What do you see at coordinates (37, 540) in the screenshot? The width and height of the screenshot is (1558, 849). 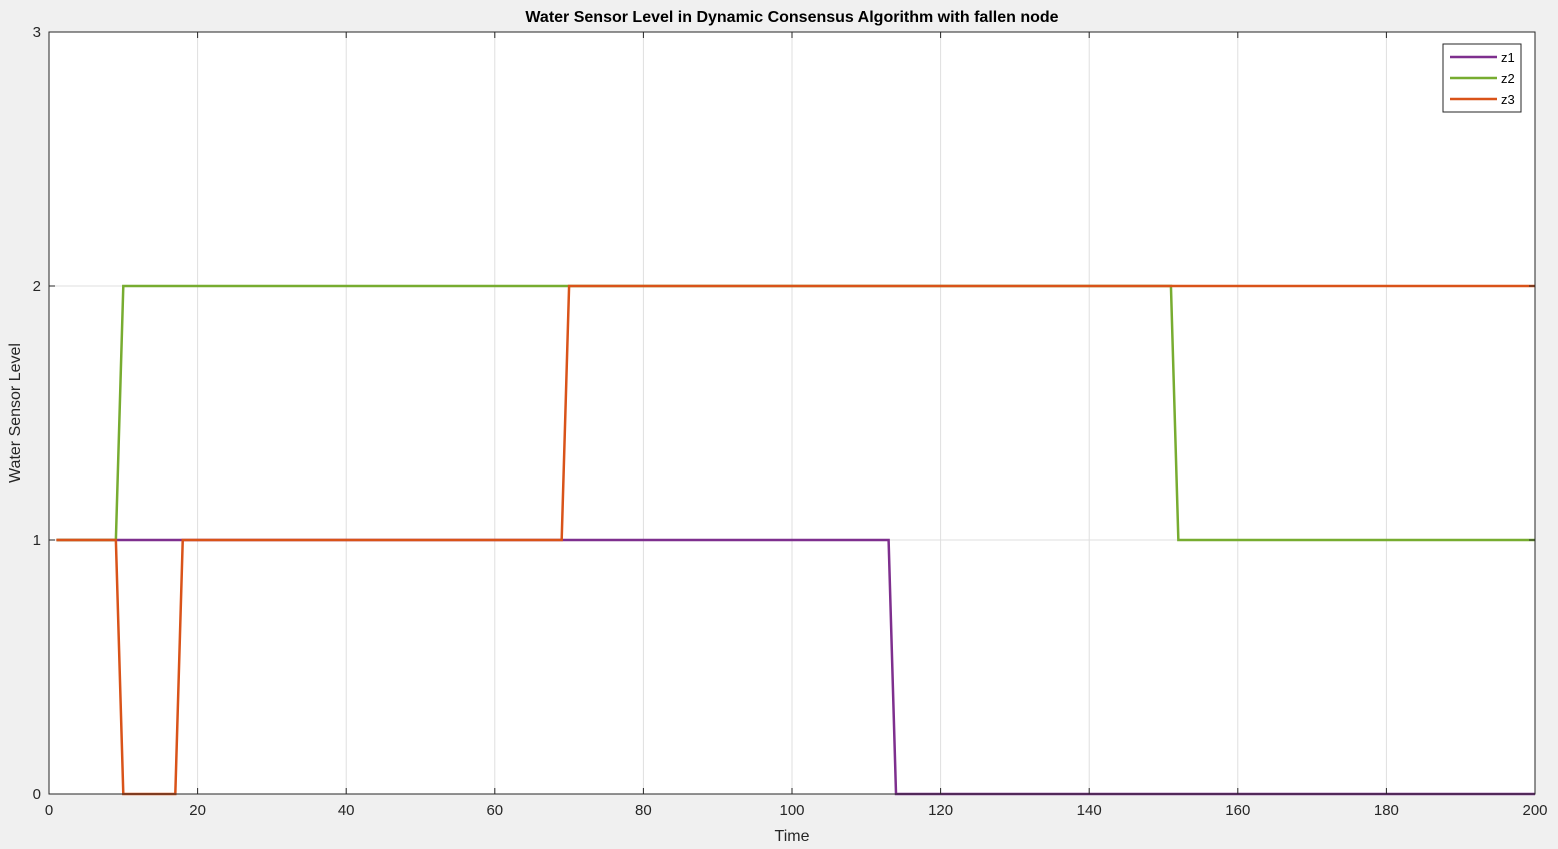 I see `y-tick-label: 1` at bounding box center [37, 540].